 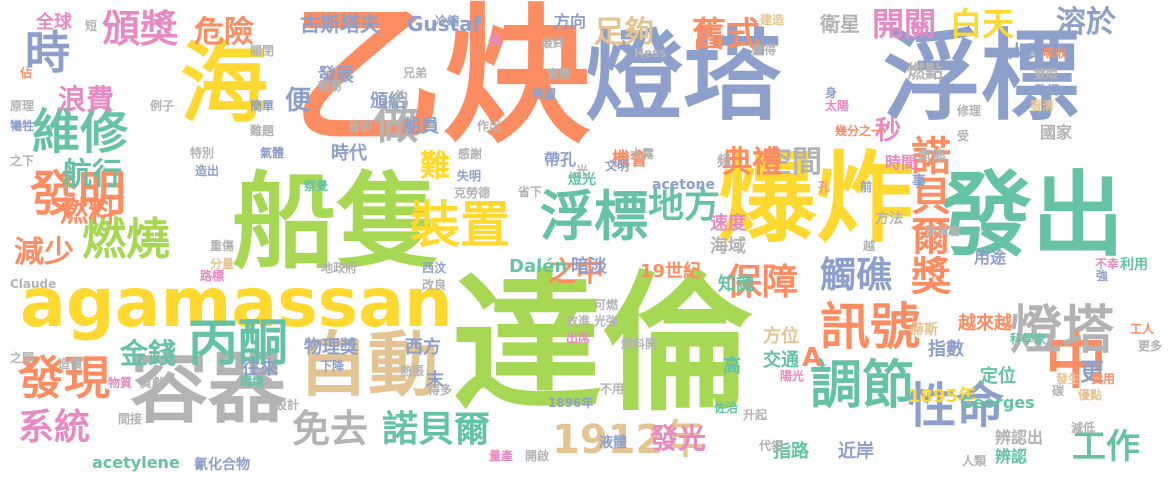 I want to click on cloud-word: Hess, so click(x=650, y=53).